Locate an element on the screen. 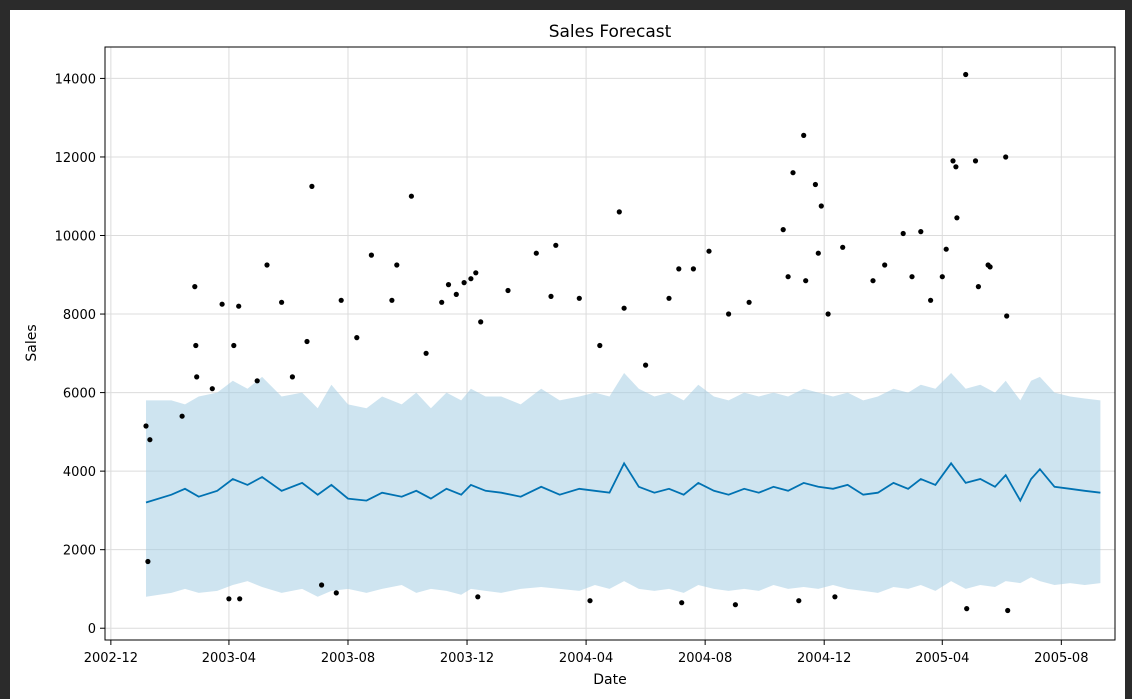 Image resolution: width=1132 pixels, height=699 pixels. y-axis-label: Sales is located at coordinates (32, 342).